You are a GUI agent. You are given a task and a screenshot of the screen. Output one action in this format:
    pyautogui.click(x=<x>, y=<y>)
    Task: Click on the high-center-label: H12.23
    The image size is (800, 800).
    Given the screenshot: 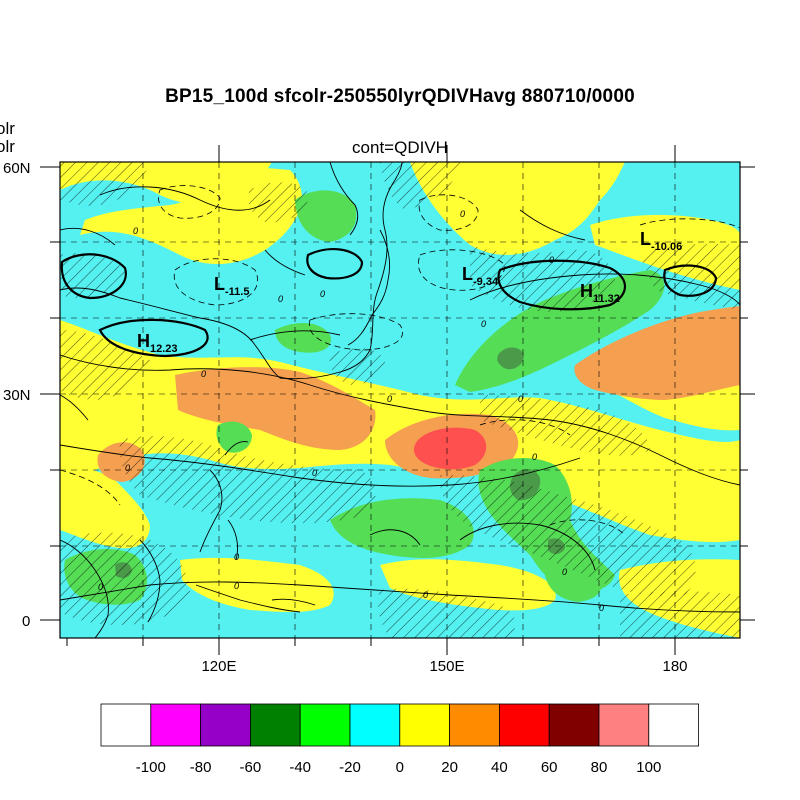 What is the action you would take?
    pyautogui.click(x=157, y=343)
    